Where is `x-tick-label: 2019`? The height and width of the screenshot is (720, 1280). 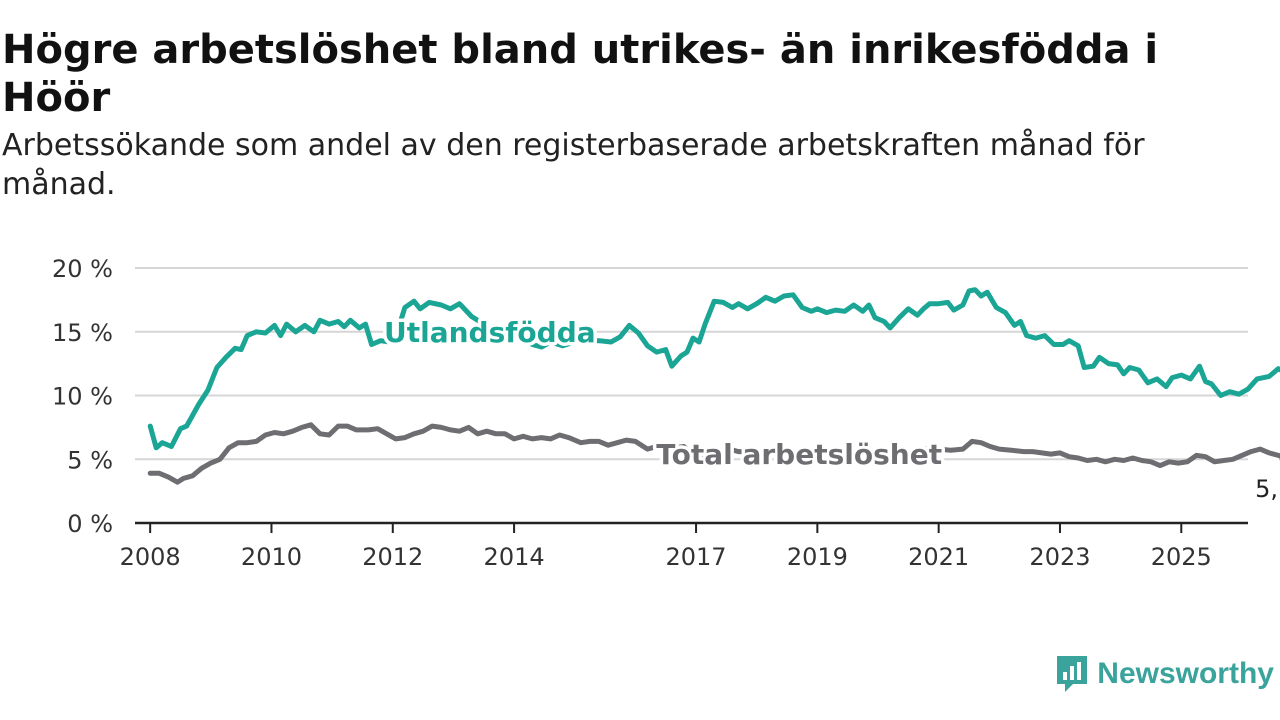
x-tick-label: 2019 is located at coordinates (817, 557).